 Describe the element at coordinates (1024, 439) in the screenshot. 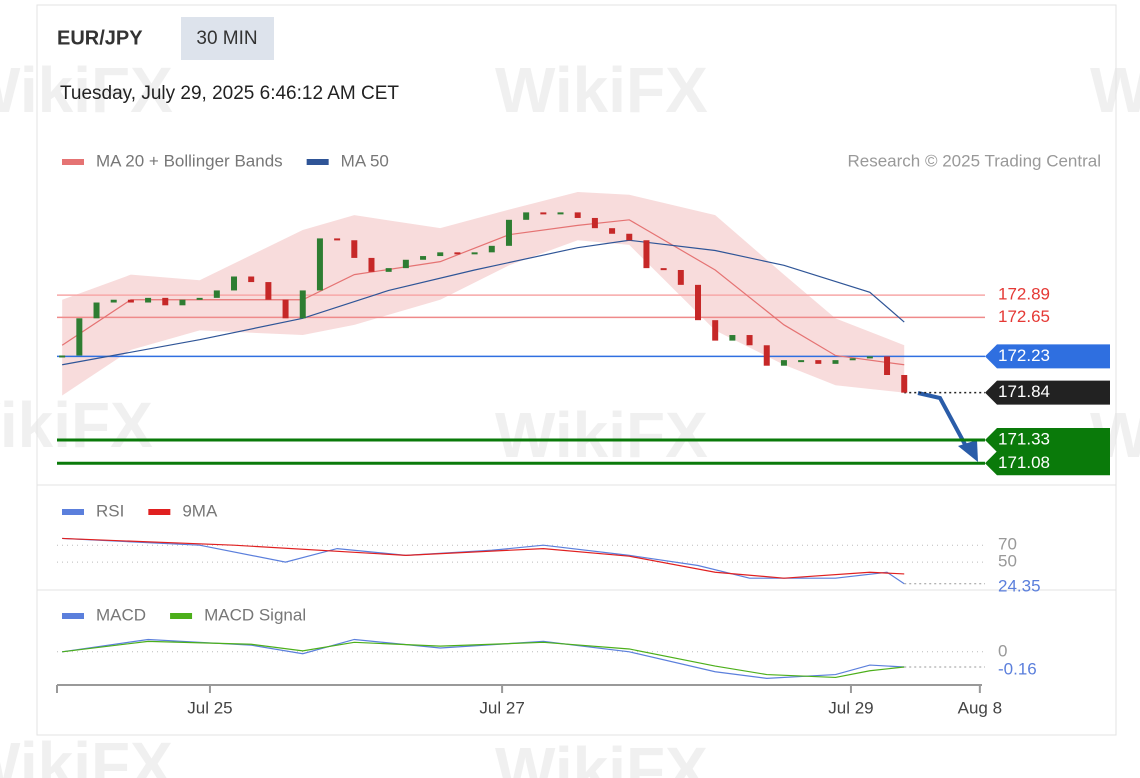

I see `level-label: 171.33` at that location.